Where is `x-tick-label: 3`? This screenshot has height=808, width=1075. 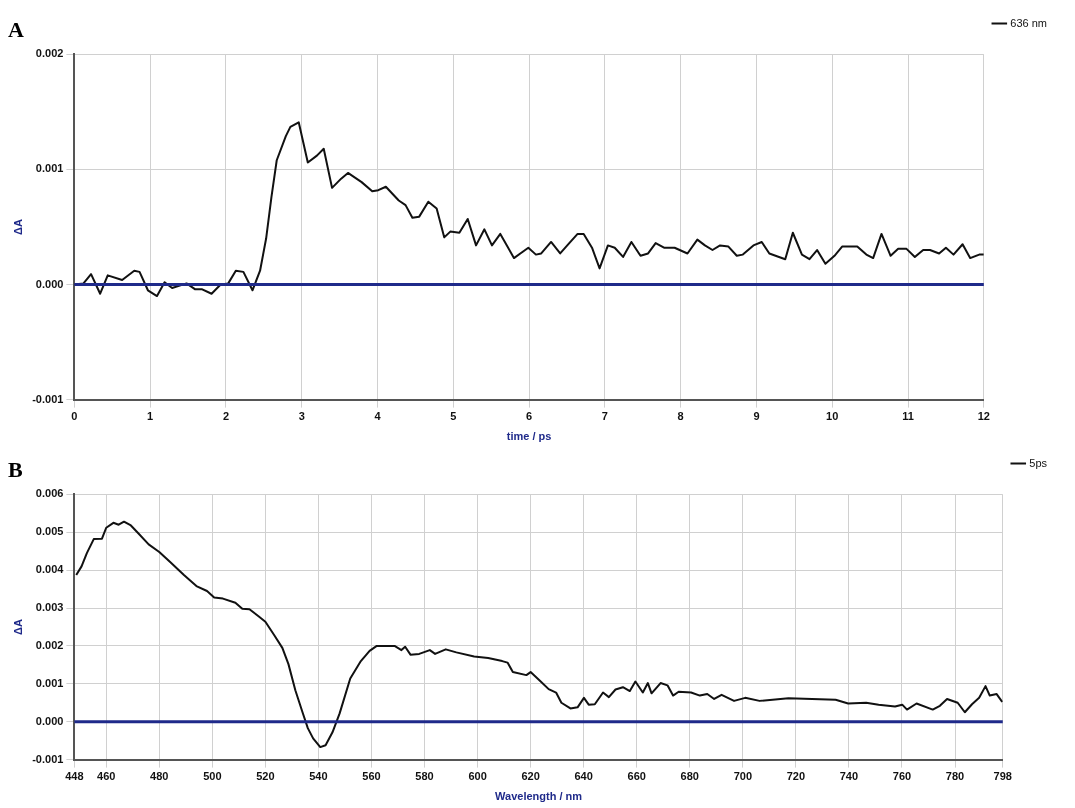 x-tick-label: 3 is located at coordinates (301, 416).